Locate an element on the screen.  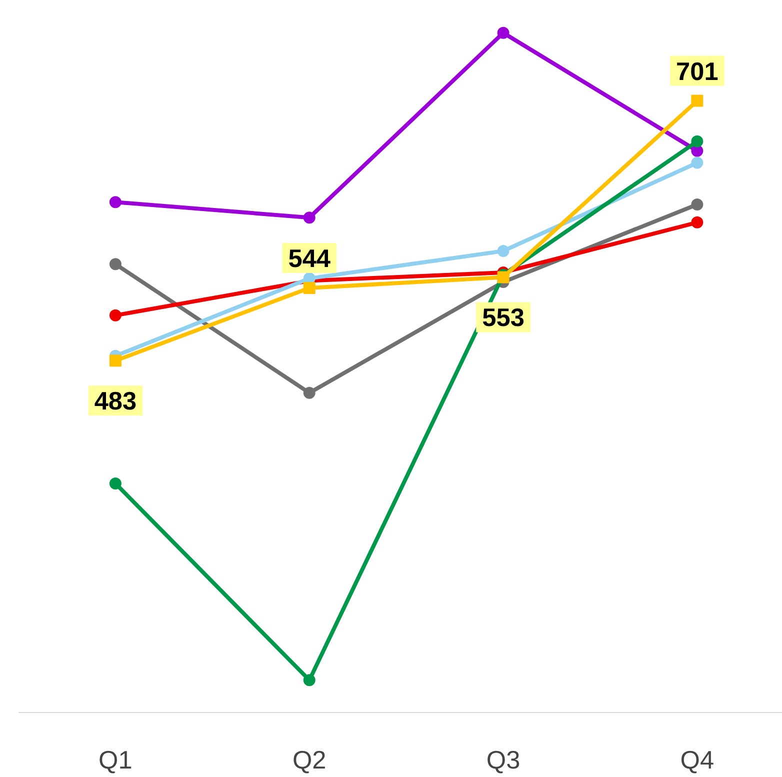
x-tick-label: Q1 is located at coordinates (115, 760).